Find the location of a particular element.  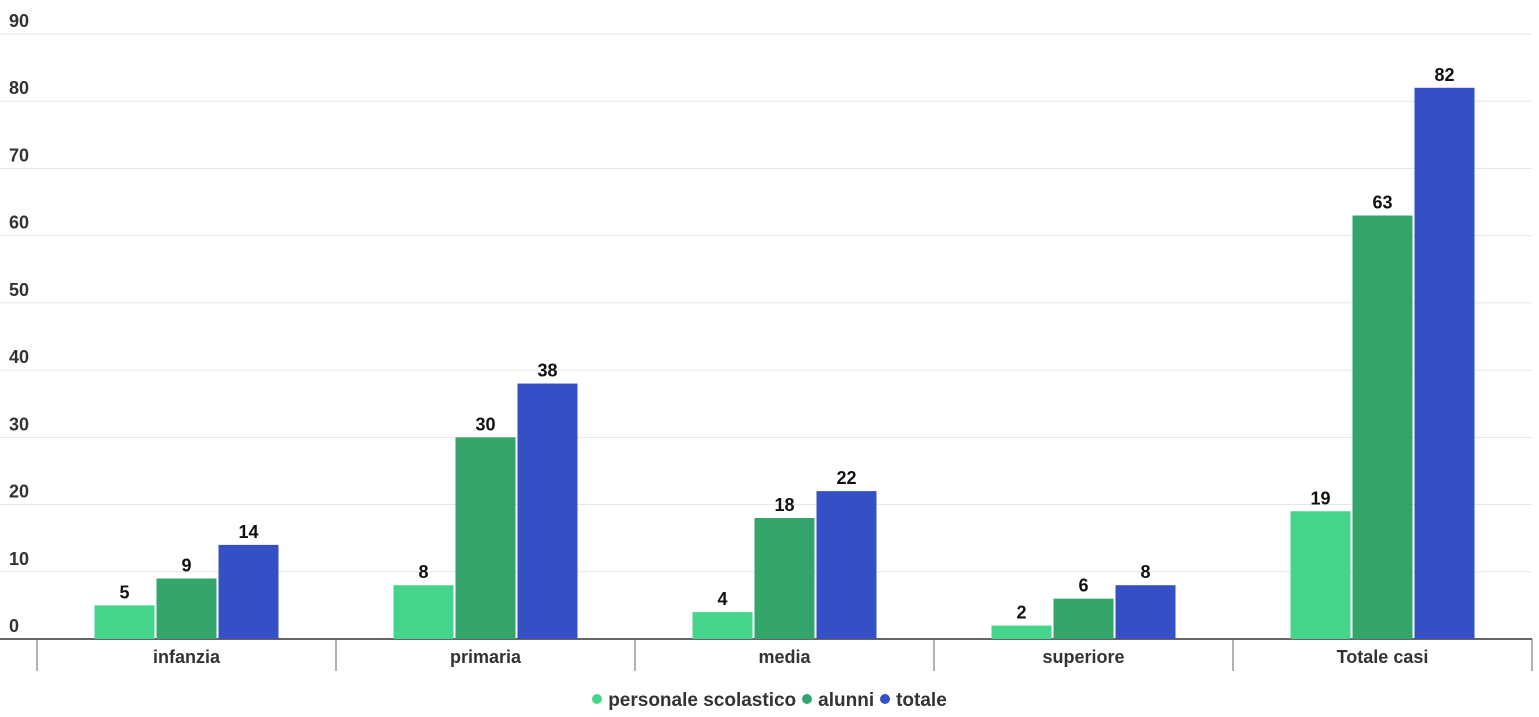

legend: personale scolastico alunni totale is located at coordinates (769, 701).